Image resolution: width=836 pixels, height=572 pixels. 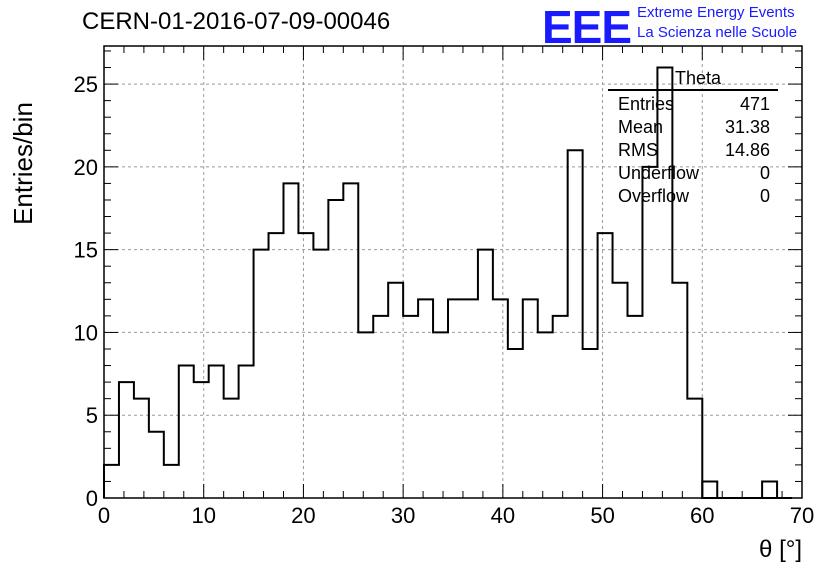 I want to click on y-axis-label-box: Entries/bin, so click(x=23, y=163).